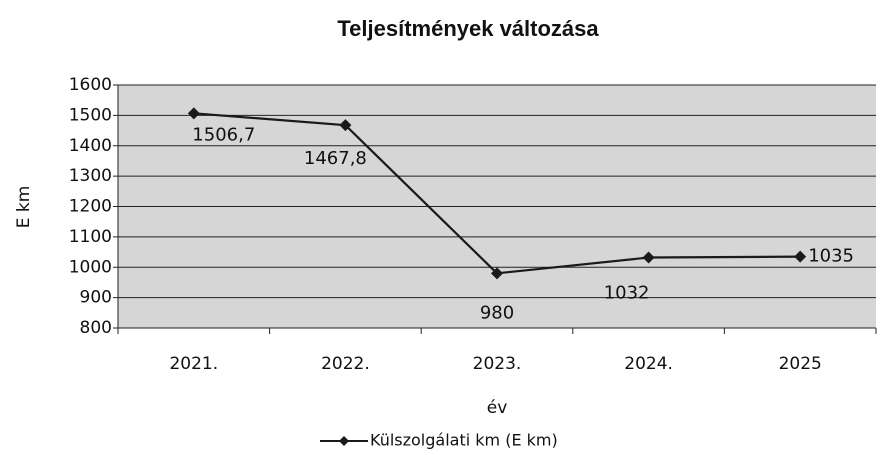 This screenshot has width=881, height=455. I want to click on x-tick-label: 2021., so click(193, 364).